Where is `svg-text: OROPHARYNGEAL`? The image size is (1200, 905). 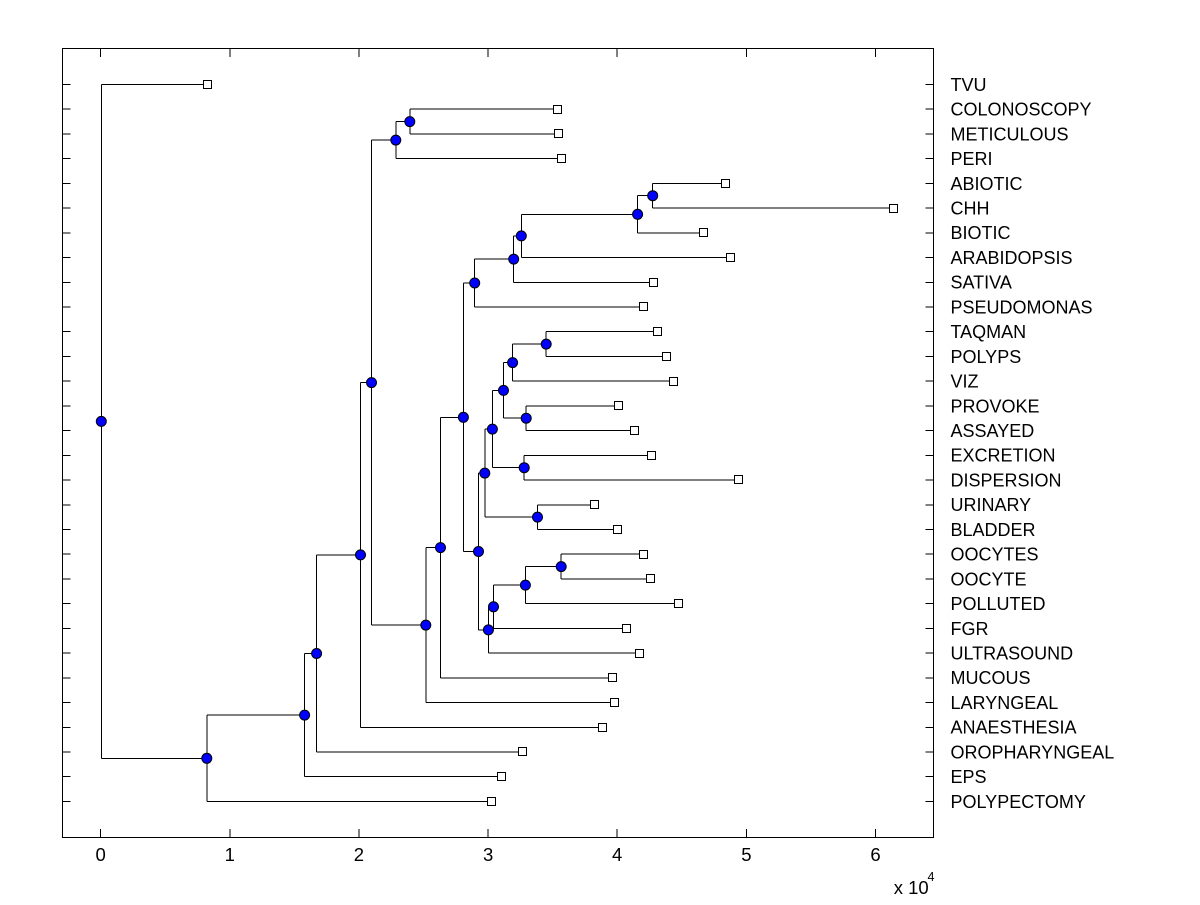 svg-text: OROPHARYNGEAL is located at coordinates (1033, 752).